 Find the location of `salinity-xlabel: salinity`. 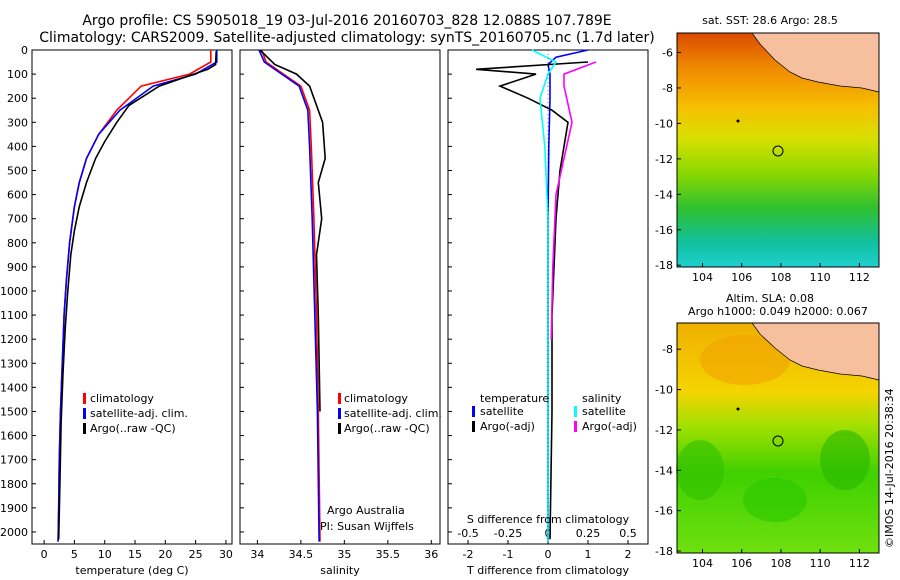

salinity-xlabel: salinity is located at coordinates (340, 570).